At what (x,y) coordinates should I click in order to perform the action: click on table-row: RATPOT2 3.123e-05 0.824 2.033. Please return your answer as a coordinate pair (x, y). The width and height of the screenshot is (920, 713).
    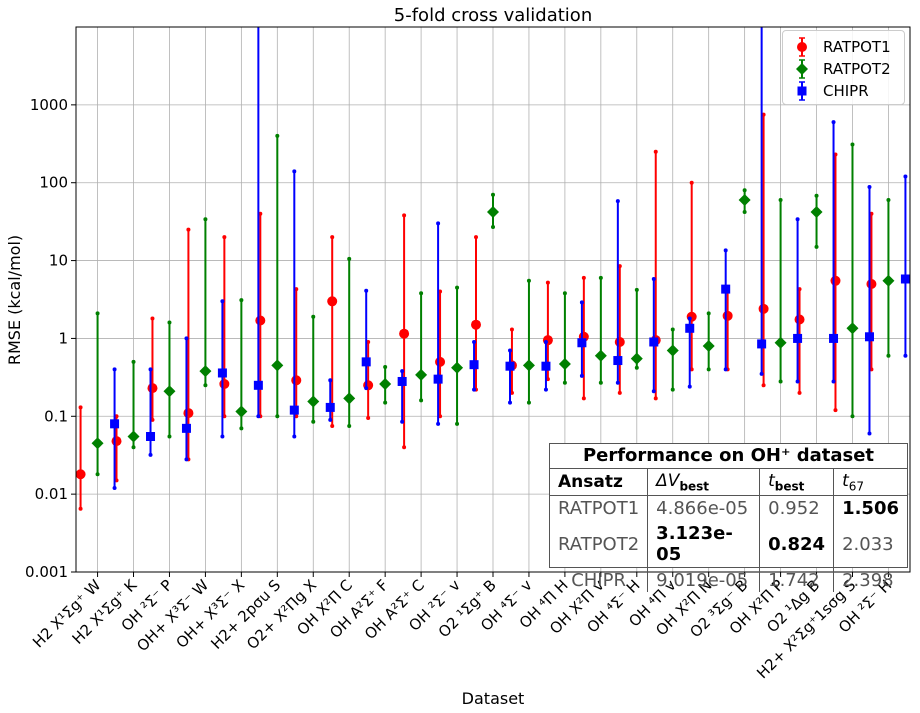
    Looking at the image, I should click on (728, 544).